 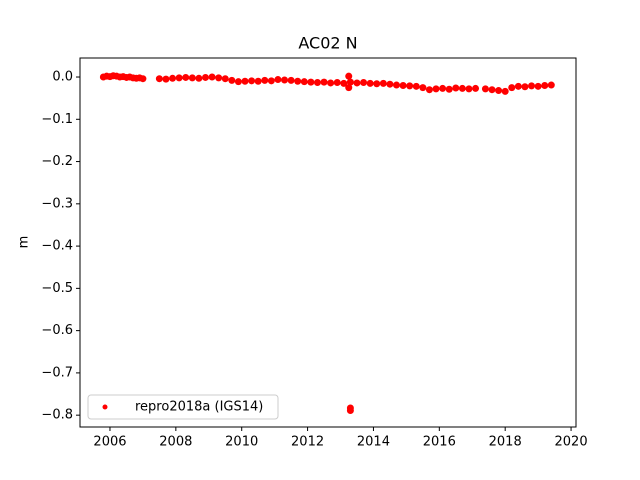 I want to click on y-tick-label: −0.3, so click(x=57, y=203).